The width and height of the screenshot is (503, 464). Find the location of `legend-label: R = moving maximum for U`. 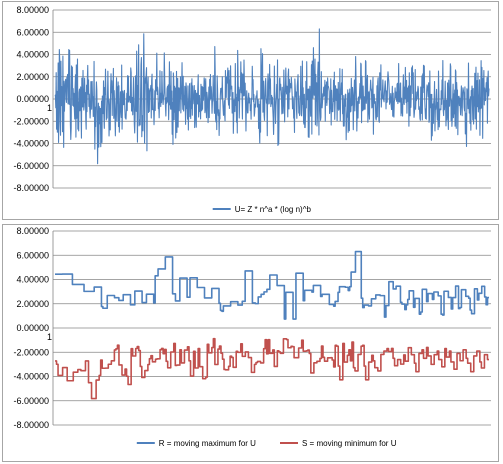

legend-label: R = moving maximum for U is located at coordinates (207, 443).